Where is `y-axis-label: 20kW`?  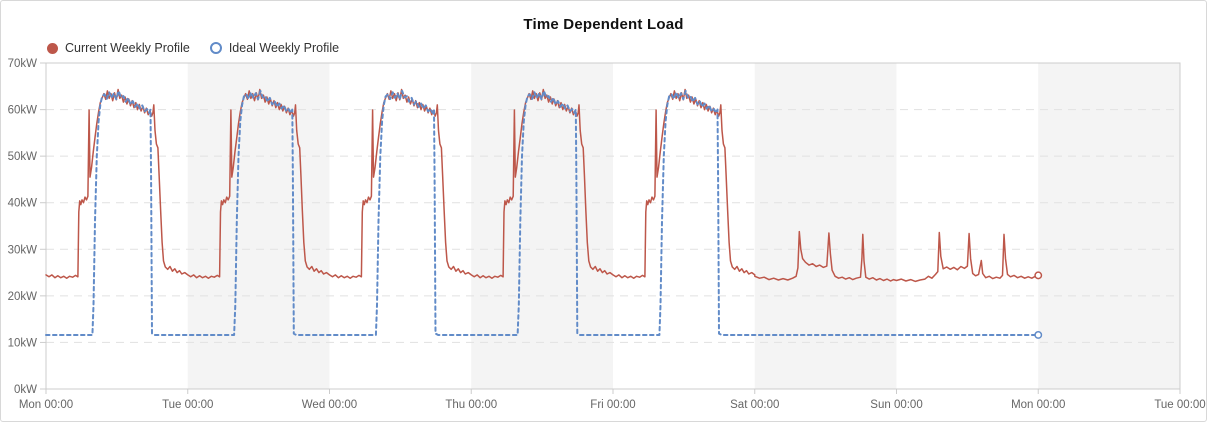
y-axis-label: 20kW is located at coordinates (23, 297).